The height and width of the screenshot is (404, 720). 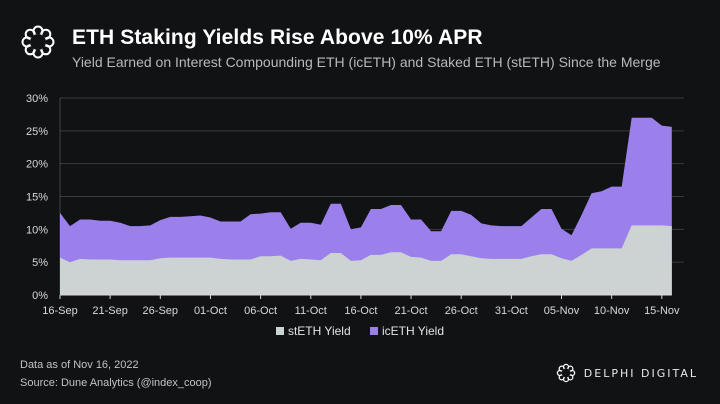 What do you see at coordinates (160, 311) in the screenshot?
I see `x-tick-label: 26-Sep` at bounding box center [160, 311].